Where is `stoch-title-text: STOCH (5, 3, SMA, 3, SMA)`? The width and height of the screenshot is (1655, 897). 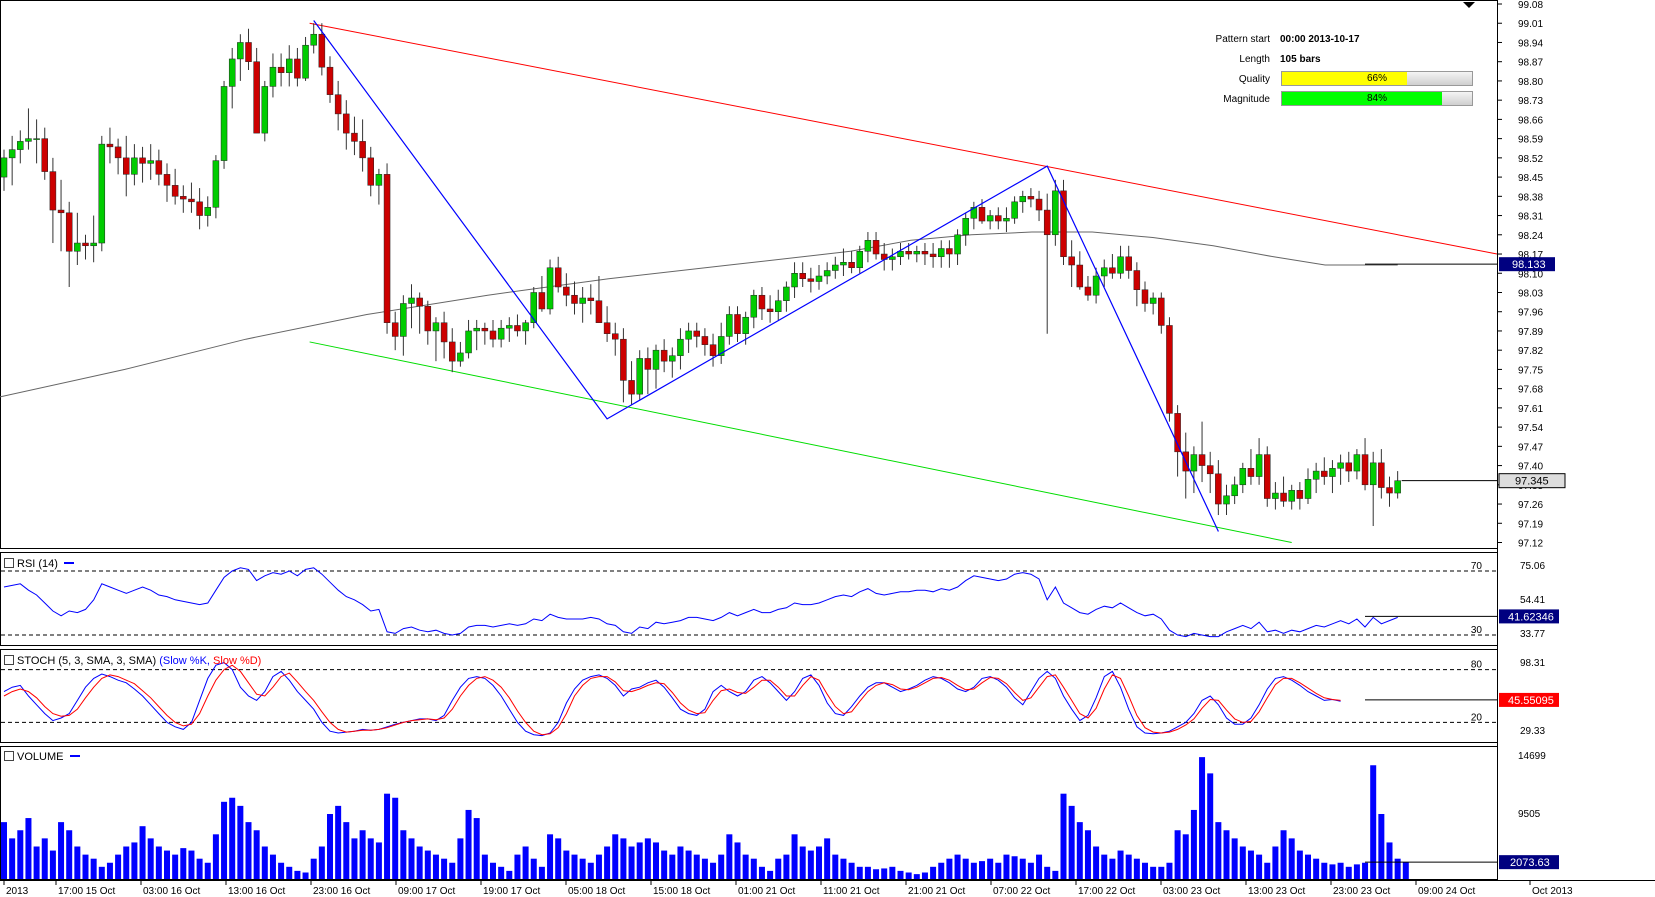 stoch-title-text: STOCH (5, 3, SMA, 3, SMA) is located at coordinates (87, 661).